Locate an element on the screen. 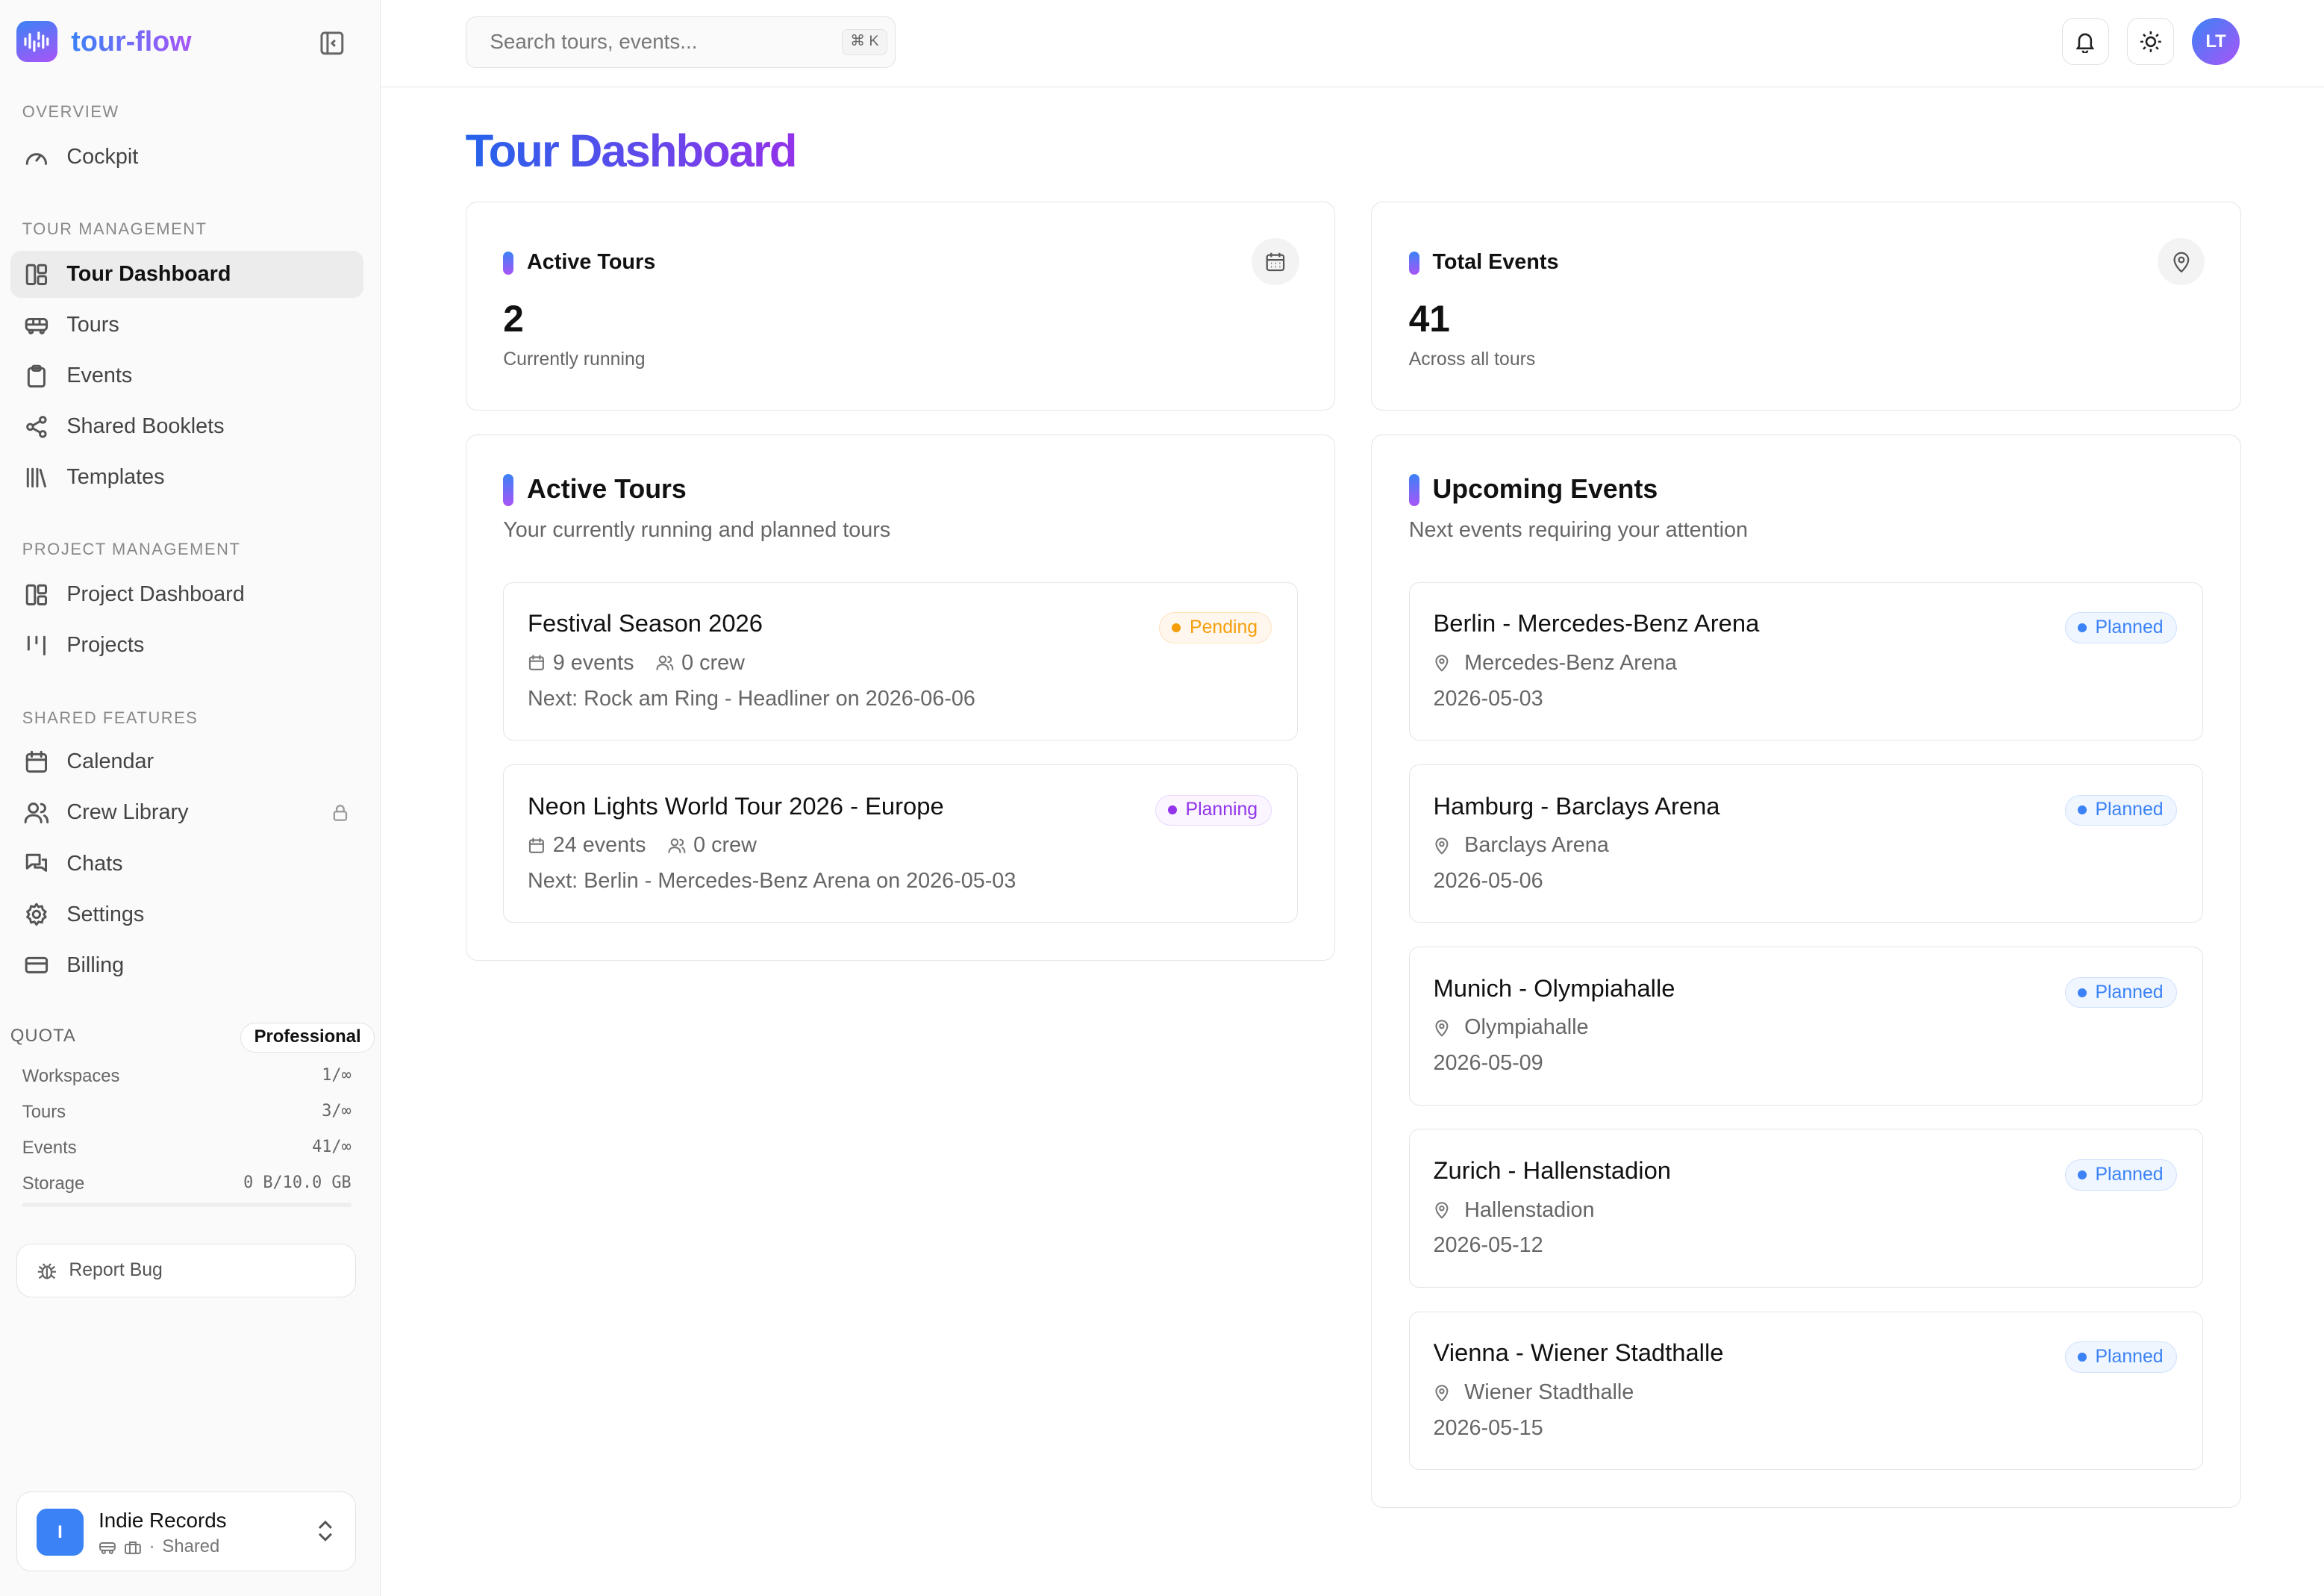 This screenshot has width=2324, height=1596. status-badge: Planning is located at coordinates (1213, 810).